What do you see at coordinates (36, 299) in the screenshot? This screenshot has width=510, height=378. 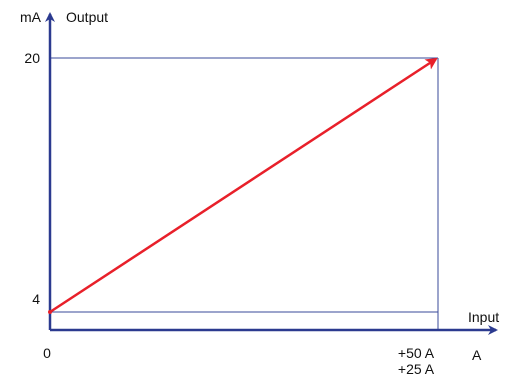 I see `y-tick-label-4: 4` at bounding box center [36, 299].